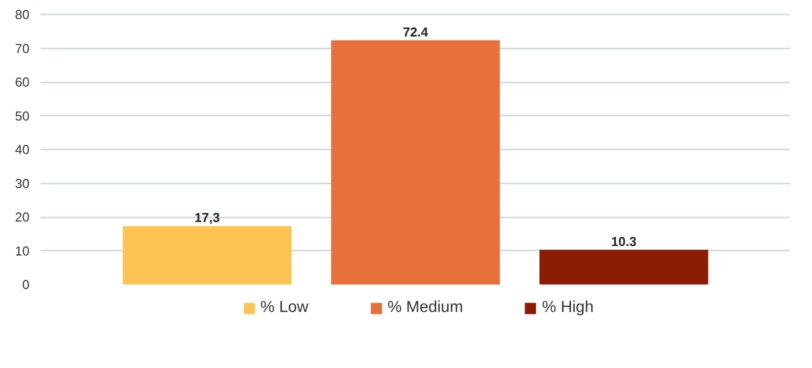  What do you see at coordinates (22, 250) in the screenshot?
I see `y-tick-label: 10` at bounding box center [22, 250].